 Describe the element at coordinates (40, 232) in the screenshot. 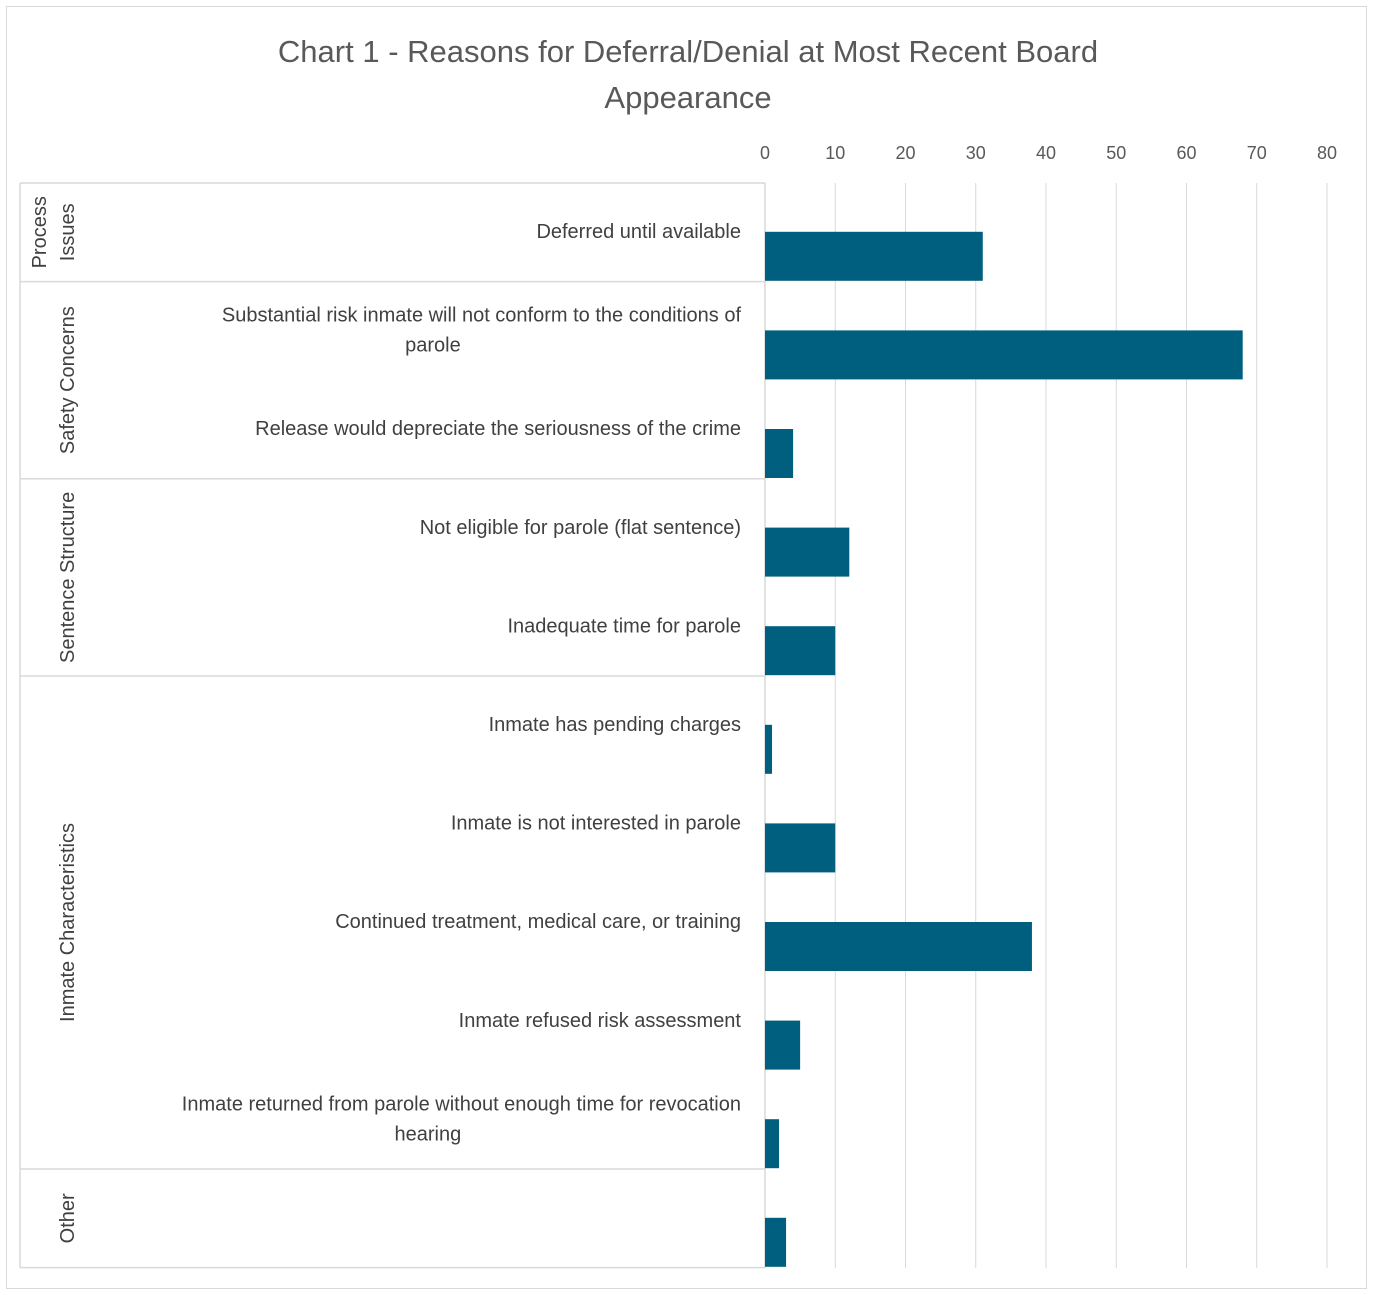

I see `group-label: Process` at that location.